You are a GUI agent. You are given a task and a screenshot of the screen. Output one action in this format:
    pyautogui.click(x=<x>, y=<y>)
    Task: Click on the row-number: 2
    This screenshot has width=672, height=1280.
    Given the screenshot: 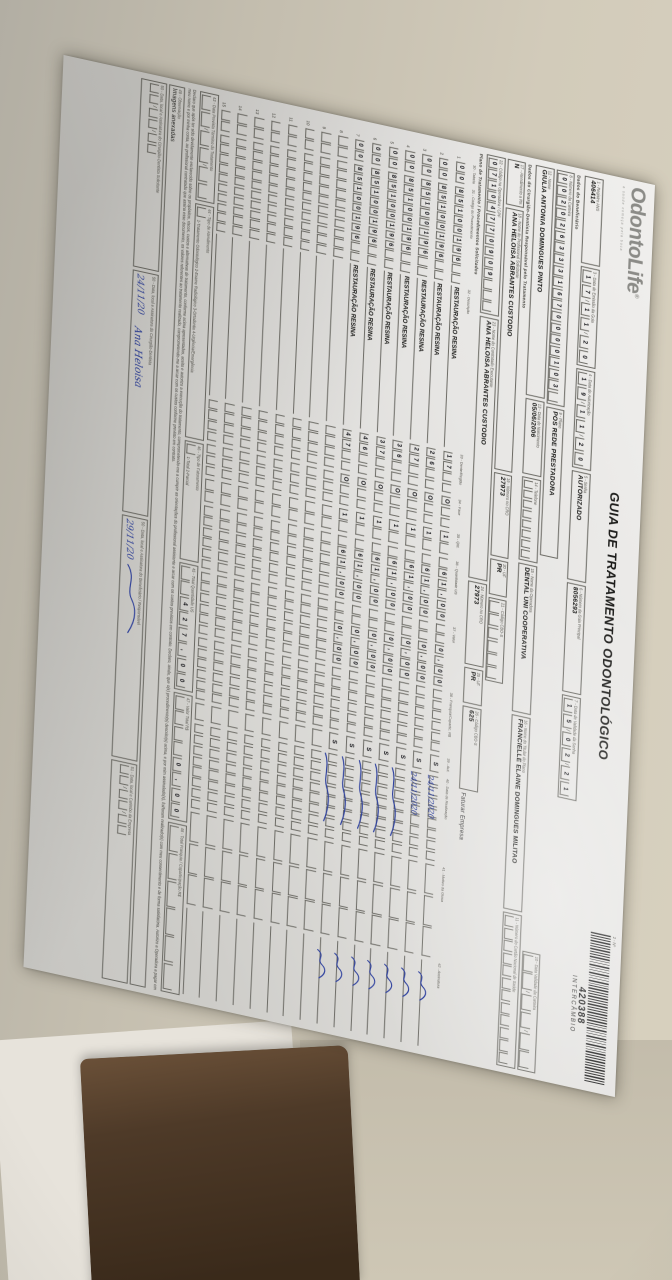 What is the action you would take?
    pyautogui.click(x=442, y=153)
    